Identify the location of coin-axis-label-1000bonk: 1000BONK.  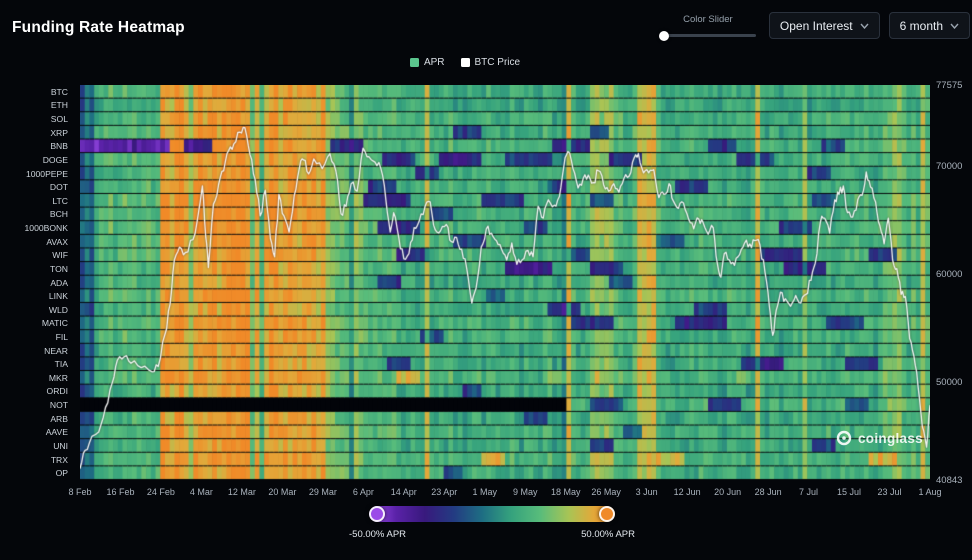
(46, 228).